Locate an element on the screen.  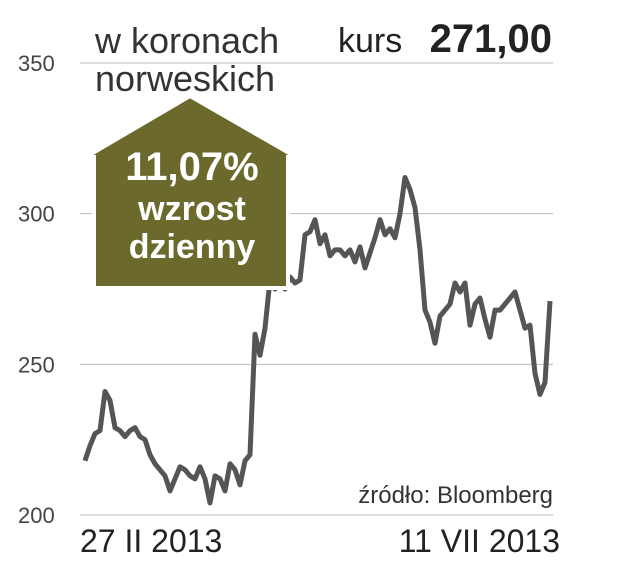
source: źródło: Bloomberg is located at coordinates (455, 495).